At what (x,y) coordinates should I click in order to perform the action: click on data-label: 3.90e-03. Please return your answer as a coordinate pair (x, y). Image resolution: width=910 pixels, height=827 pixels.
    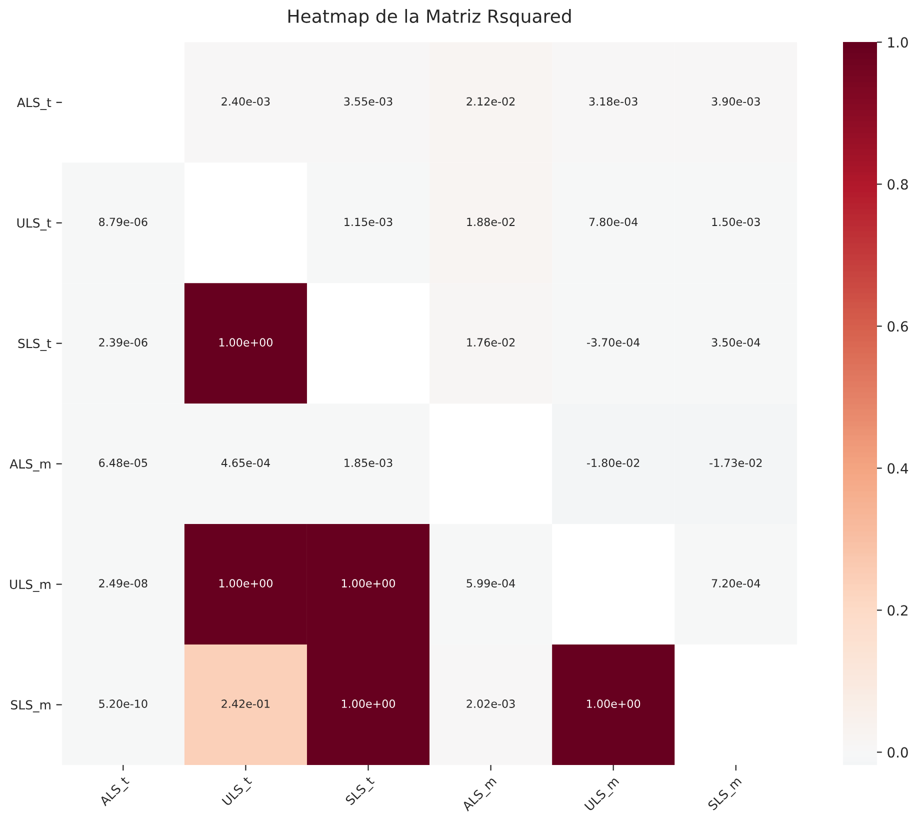
    Looking at the image, I should click on (736, 101).